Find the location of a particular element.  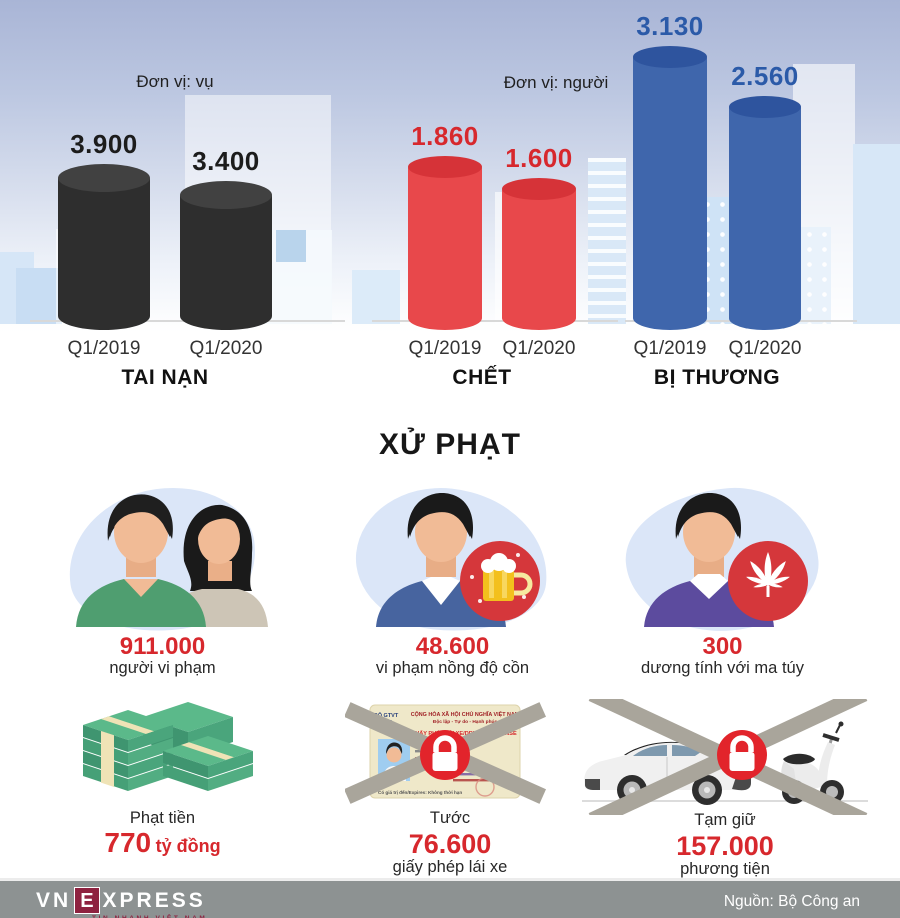

drug-positive-icon is located at coordinates (725, 560).